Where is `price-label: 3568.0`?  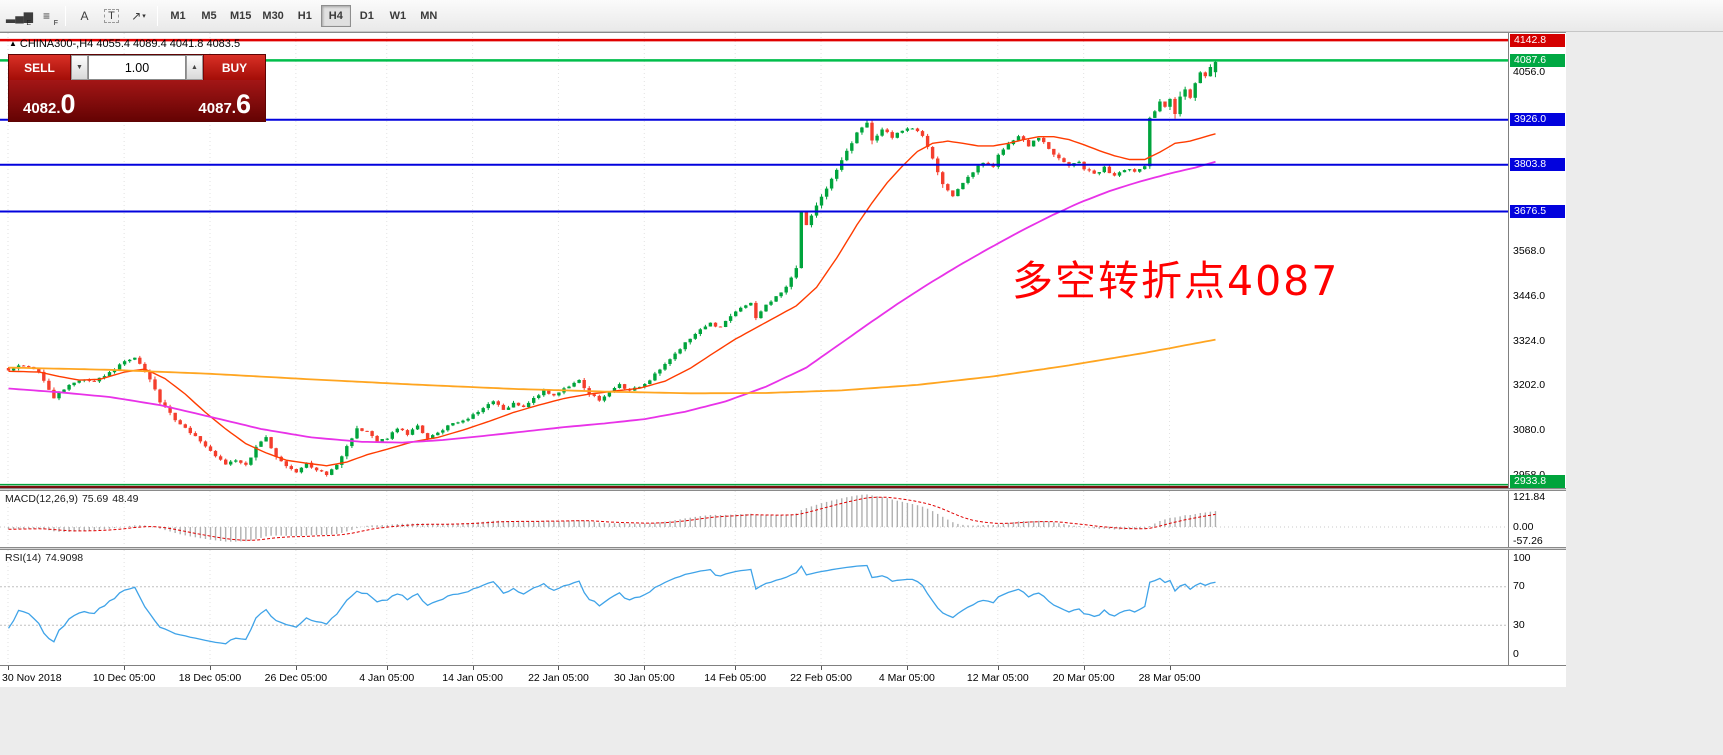
price-label: 3568.0 is located at coordinates (1529, 250).